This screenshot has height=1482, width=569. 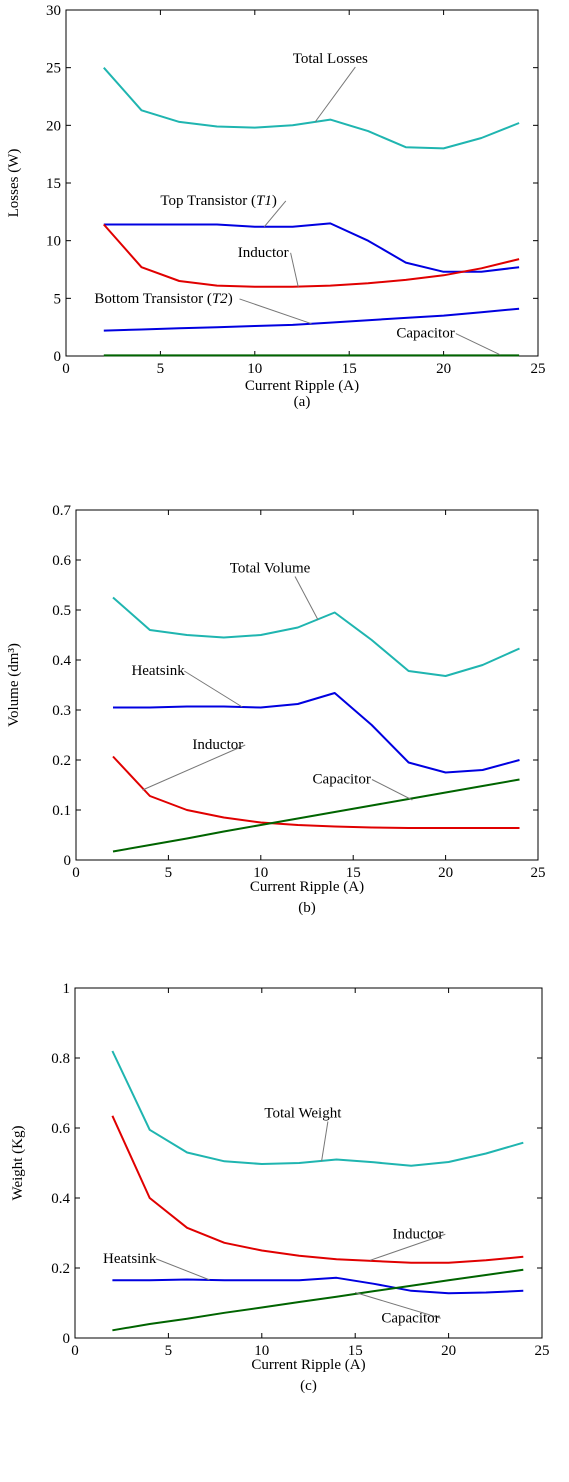 What do you see at coordinates (308, 1386) in the screenshot?
I see `panel-label: (c)` at bounding box center [308, 1386].